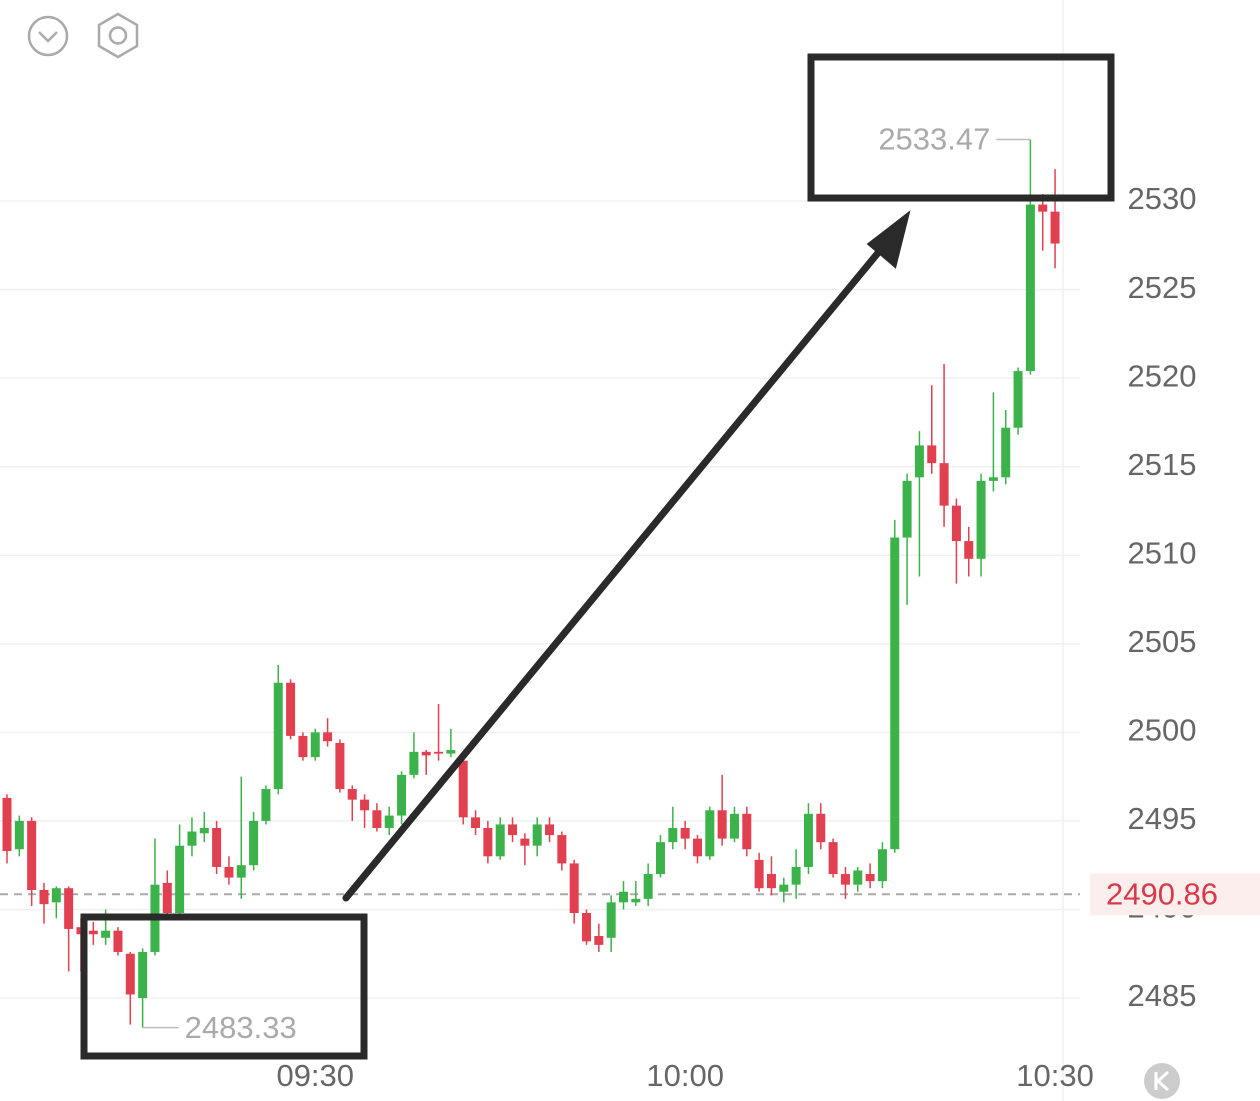  What do you see at coordinates (1162, 287) in the screenshot?
I see `y-tick-label: 2525` at bounding box center [1162, 287].